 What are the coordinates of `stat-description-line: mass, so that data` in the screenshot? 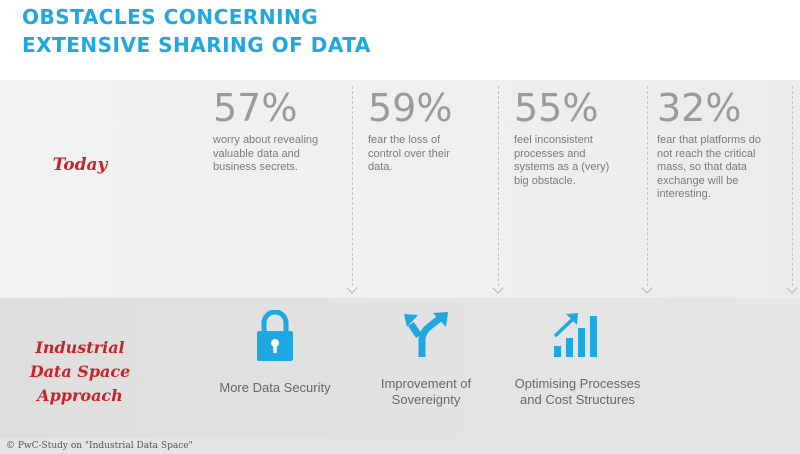 It's located at (702, 167).